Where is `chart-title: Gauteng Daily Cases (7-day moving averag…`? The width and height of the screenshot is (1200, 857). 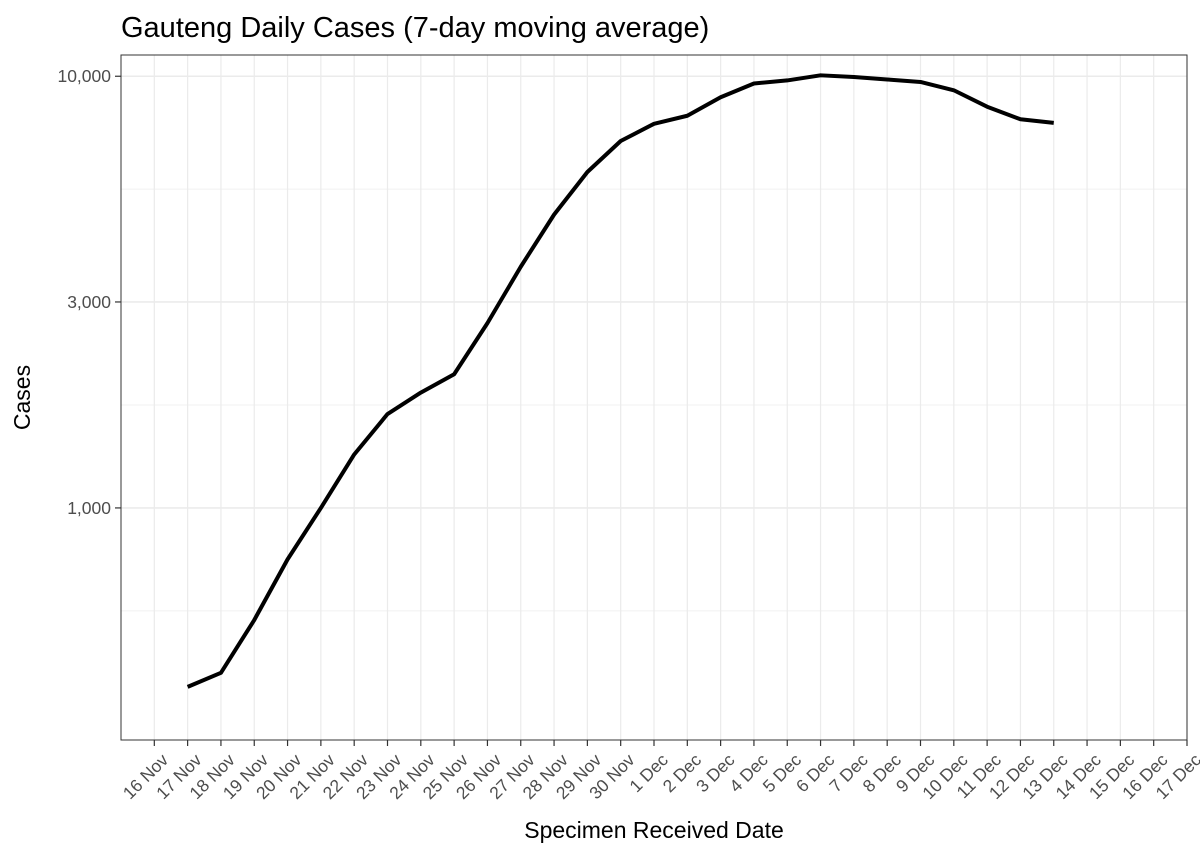 chart-title: Gauteng Daily Cases (7-day moving averag… is located at coordinates (415, 28).